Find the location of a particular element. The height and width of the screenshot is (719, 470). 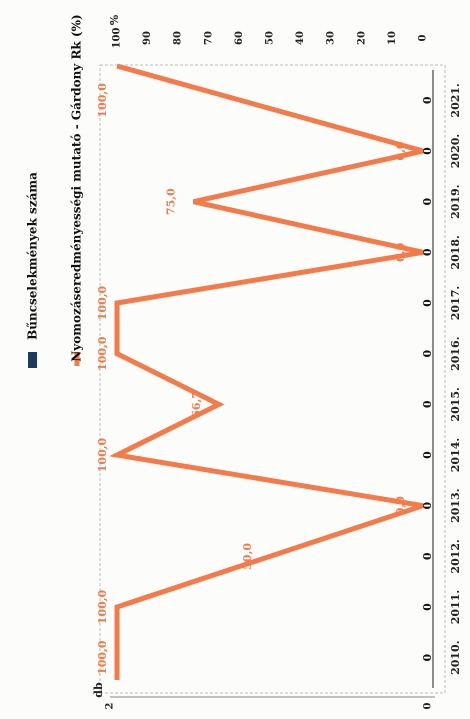

db-axis-tick: 2 is located at coordinates (110, 705).